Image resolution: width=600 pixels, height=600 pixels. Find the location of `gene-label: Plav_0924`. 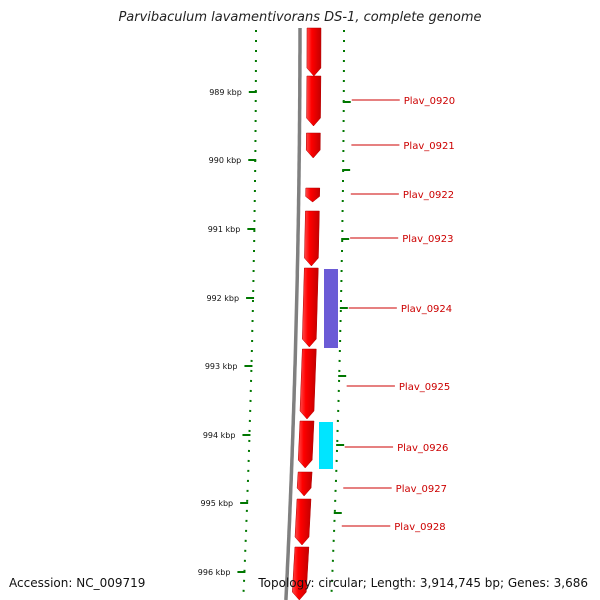

gene-label: Plav_0924 is located at coordinates (426, 309).